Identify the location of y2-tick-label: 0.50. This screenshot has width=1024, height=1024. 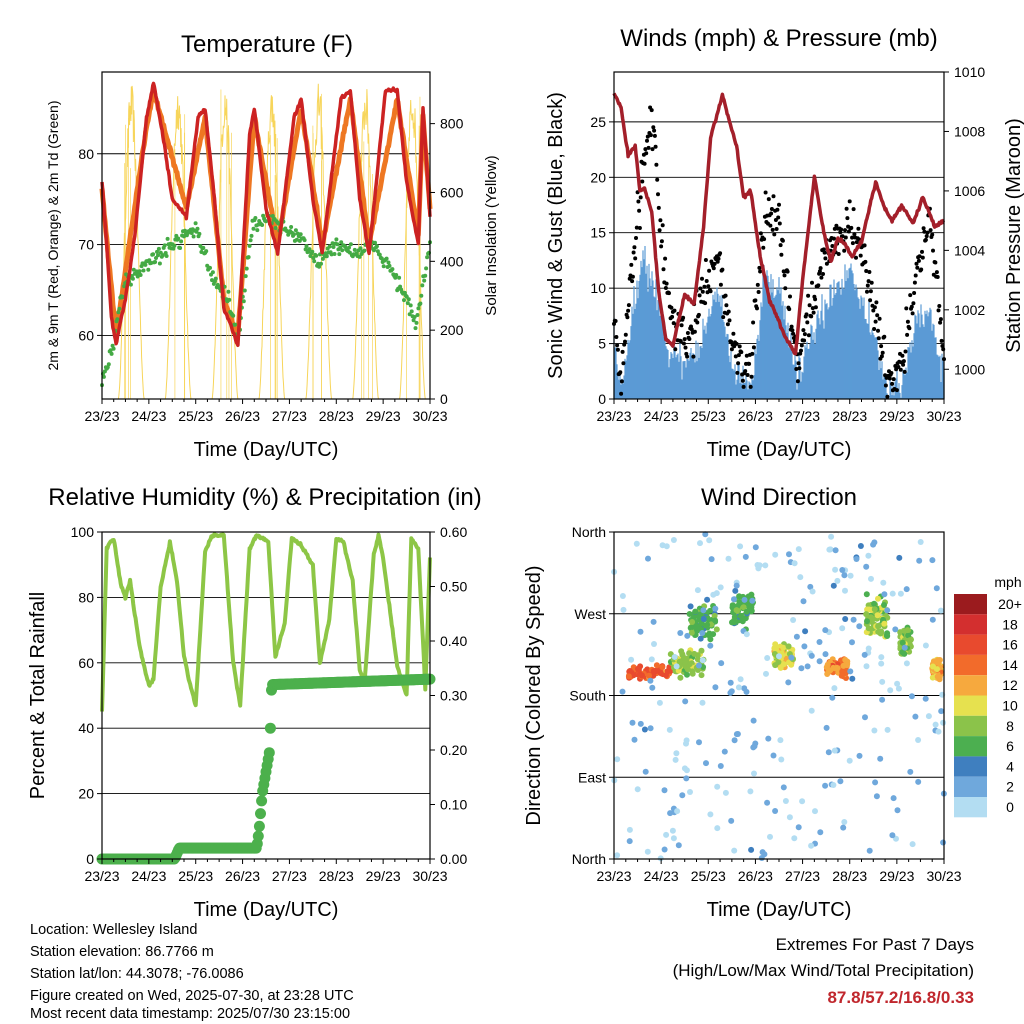
(453, 587).